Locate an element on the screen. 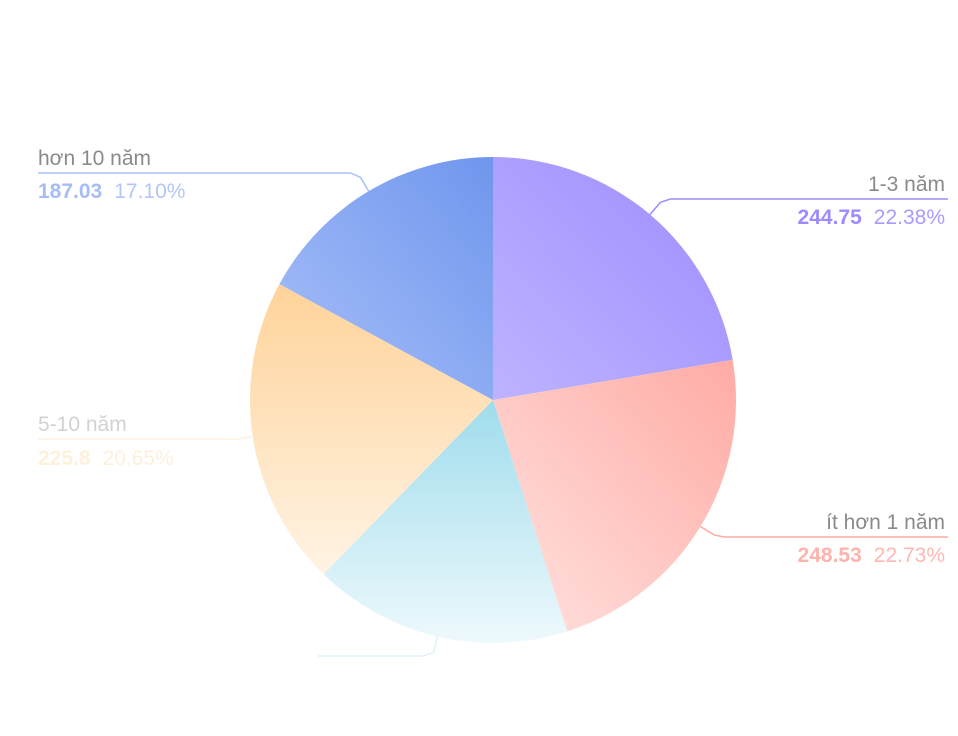  slice-name-label: 1-3 năm is located at coordinates (906, 184).